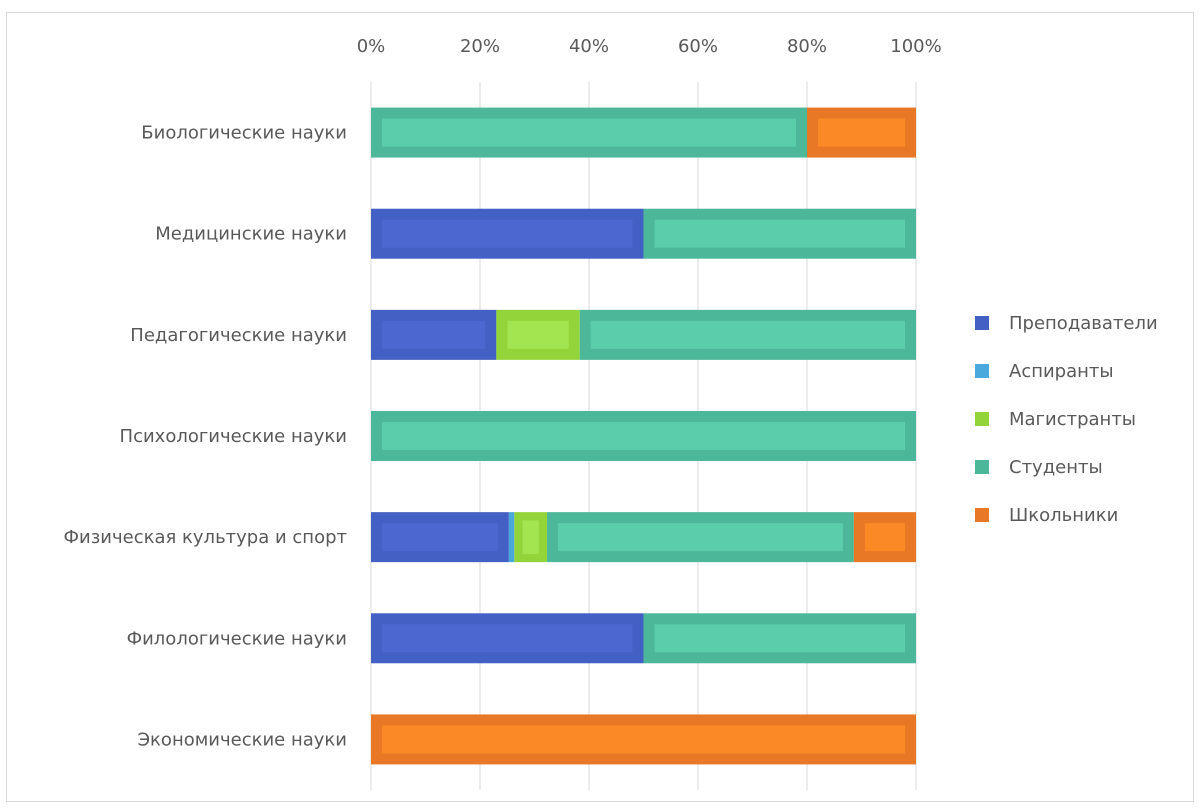 The image size is (1201, 810). I want to click on legend-label: Студенты, so click(1056, 467).